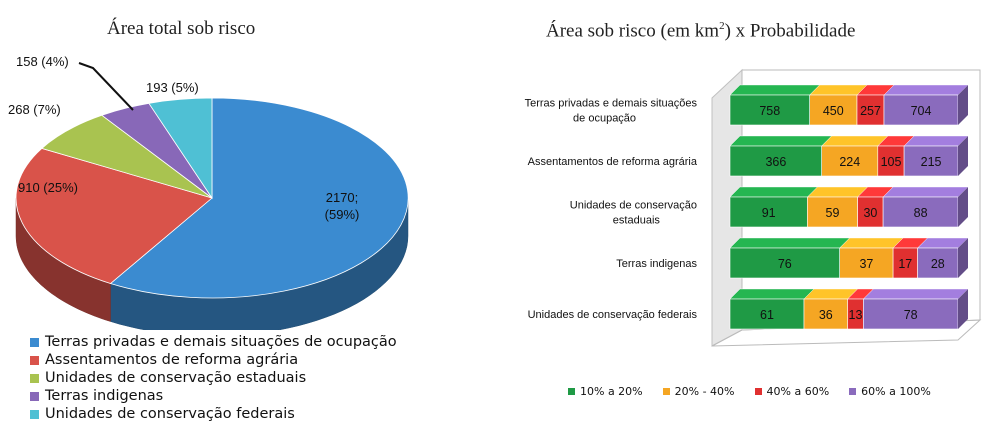  What do you see at coordinates (905, 264) in the screenshot?
I see `bar-value-label: 17` at bounding box center [905, 264].